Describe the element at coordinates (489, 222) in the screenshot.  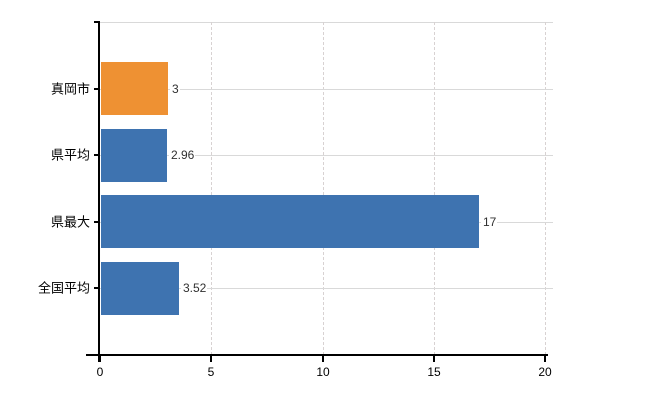
I see `value-label: 17` at that location.